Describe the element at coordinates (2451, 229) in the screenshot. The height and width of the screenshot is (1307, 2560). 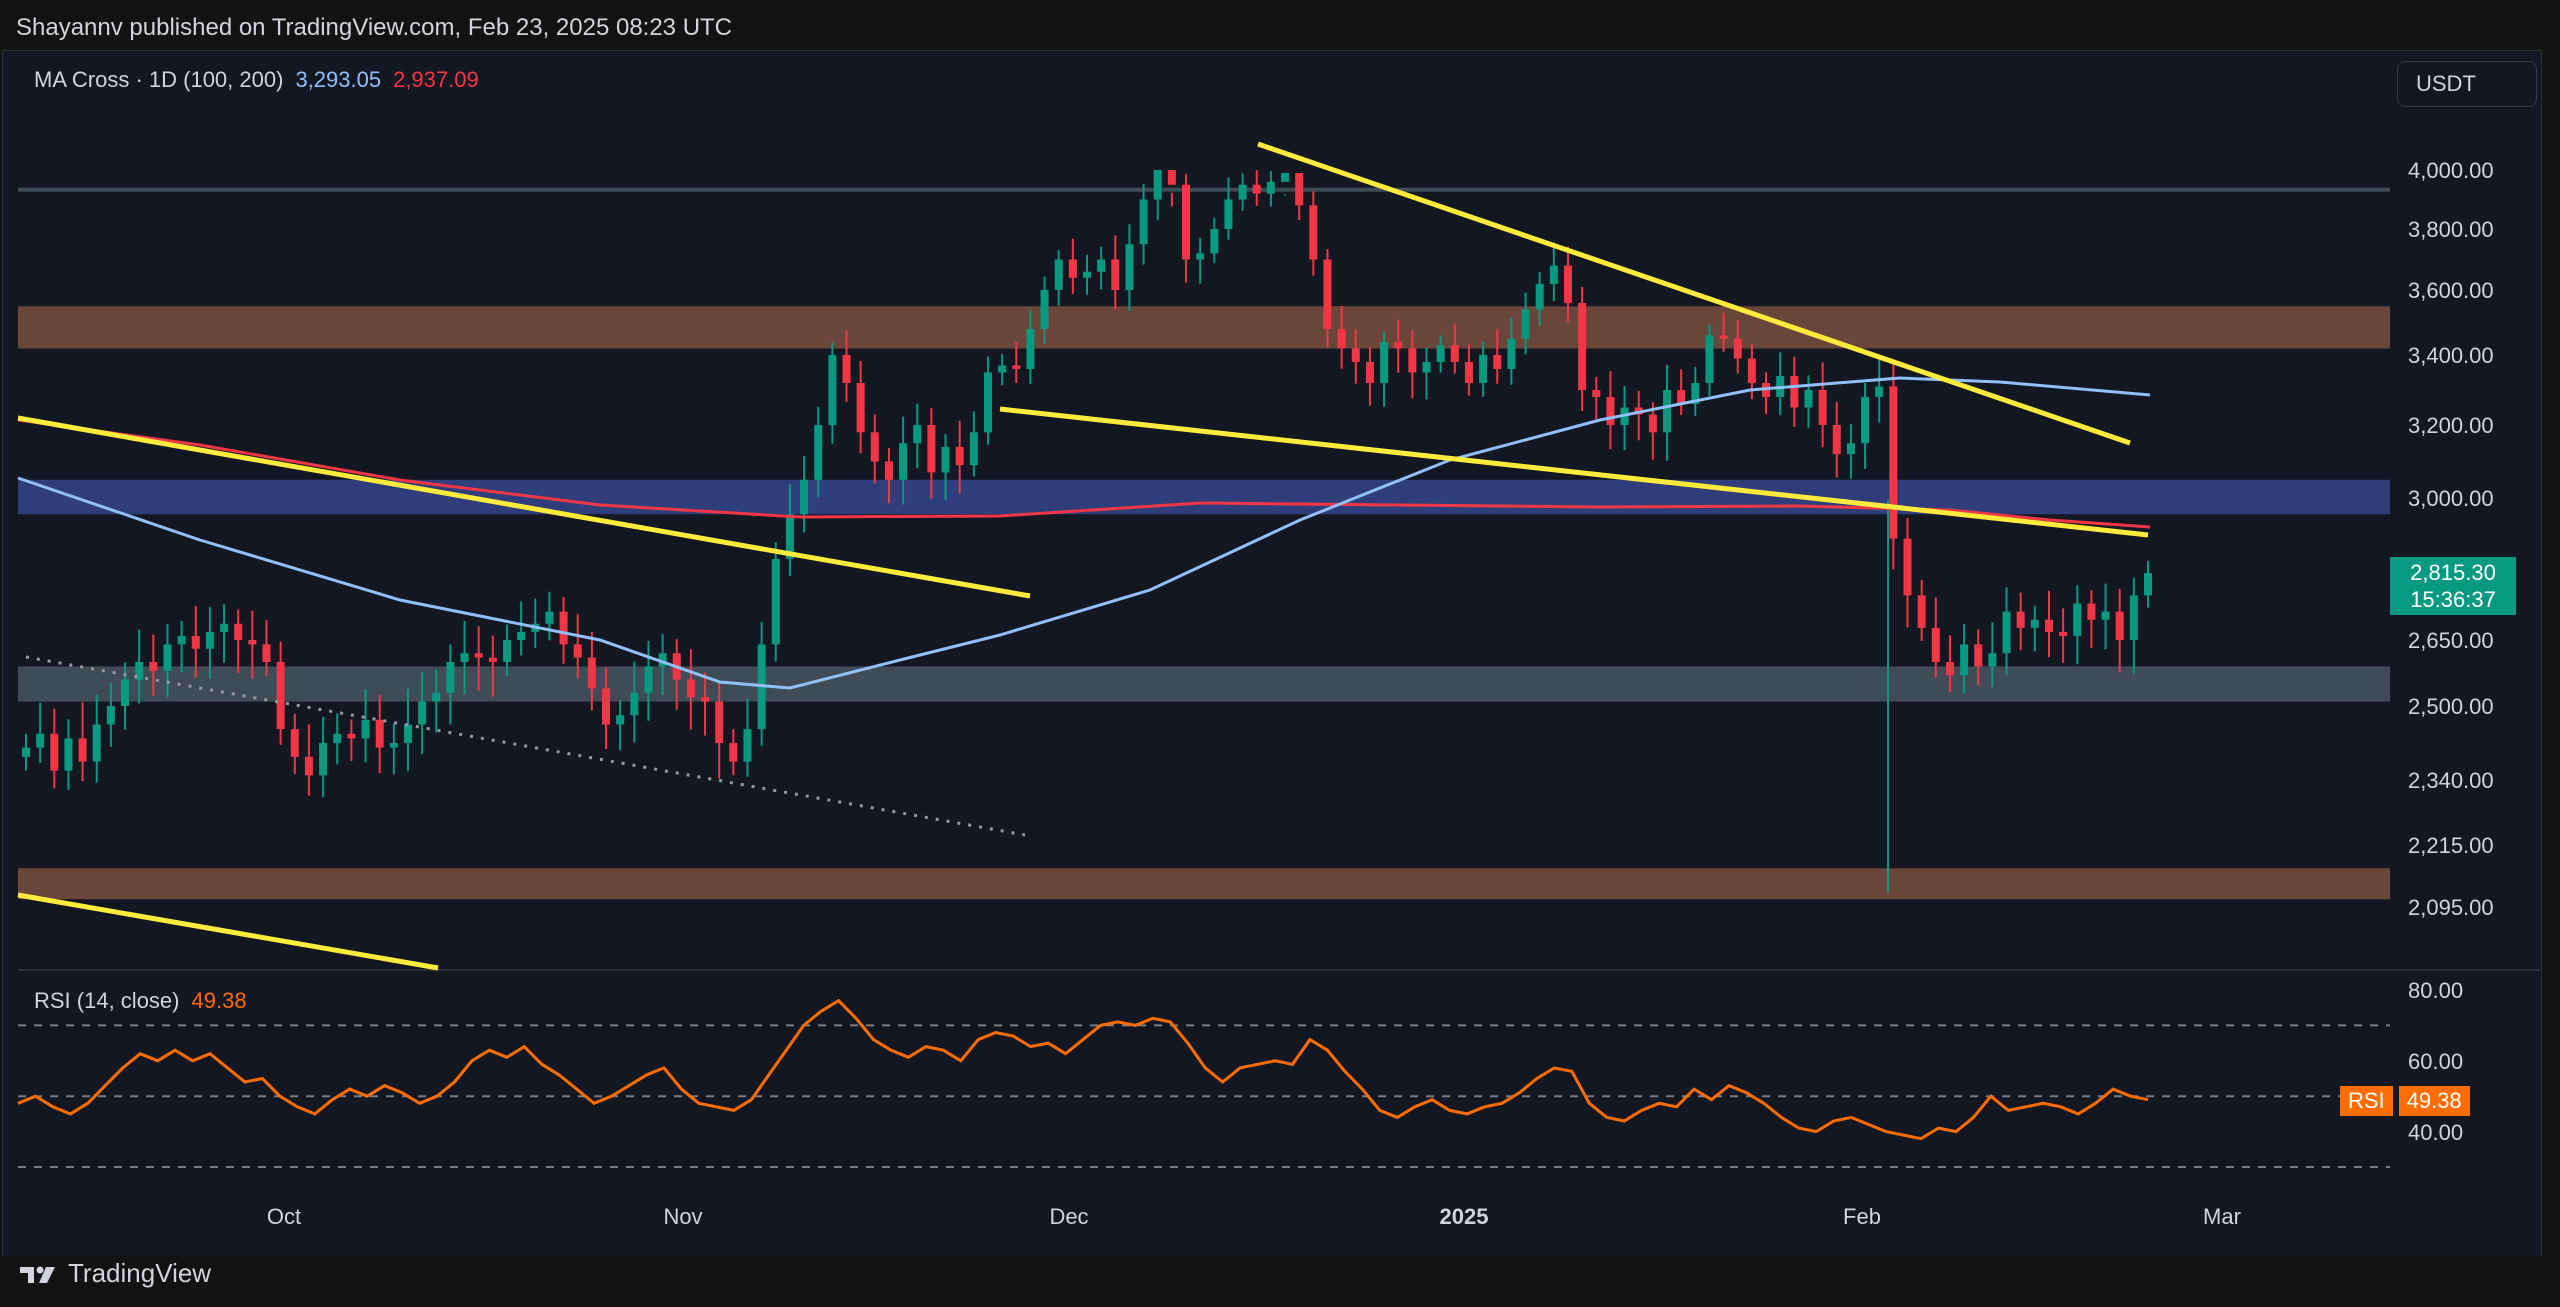
I see `price-tick-label: 3,800.00` at that location.